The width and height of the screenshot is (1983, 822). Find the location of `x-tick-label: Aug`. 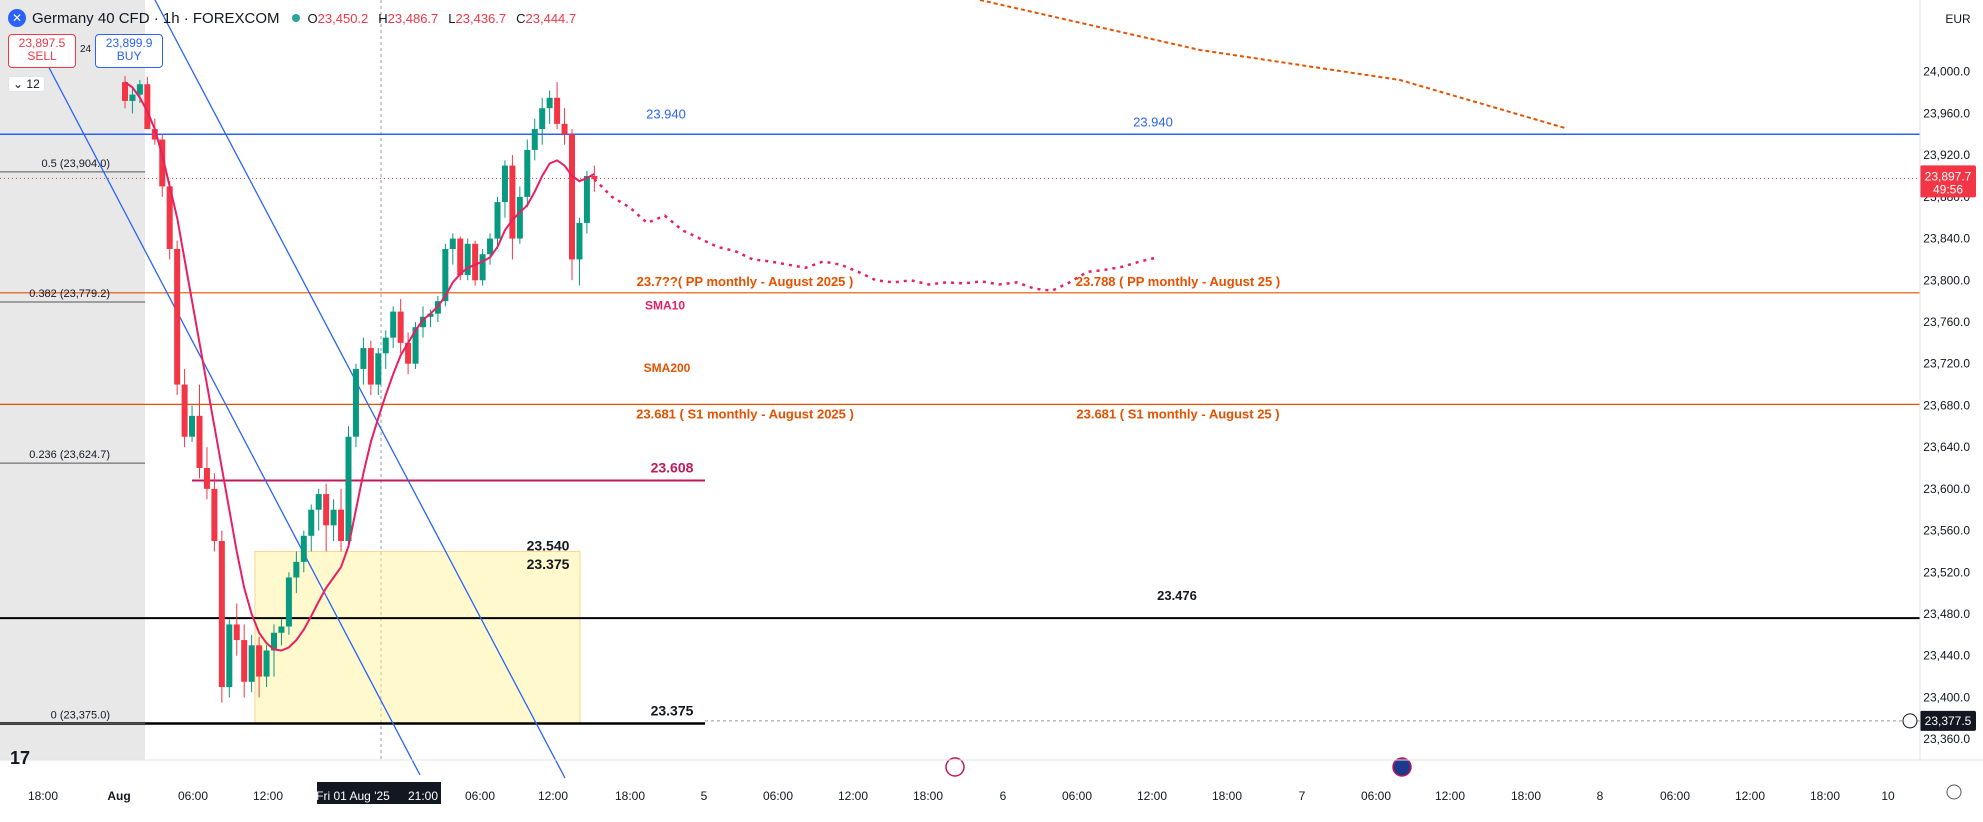

x-tick-label: Aug is located at coordinates (118, 796).